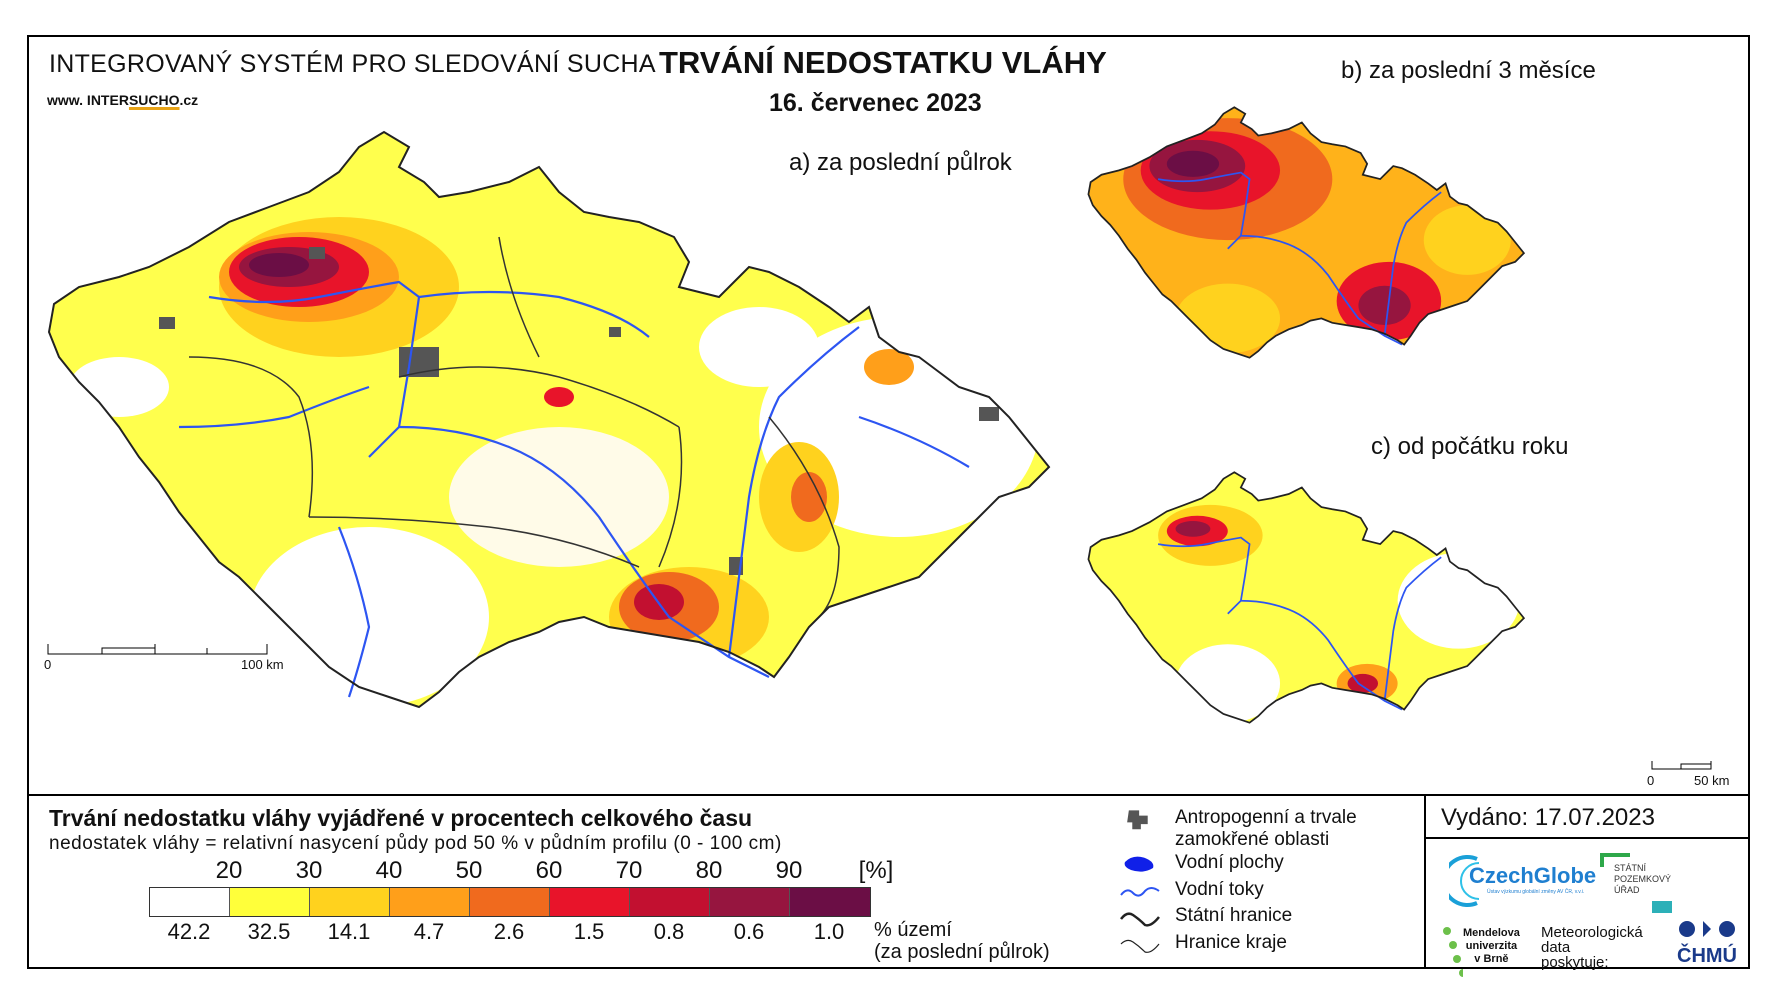 The height and width of the screenshot is (1003, 1772). What do you see at coordinates (629, 870) in the screenshot?
I see `legend-tick-70: 70` at bounding box center [629, 870].